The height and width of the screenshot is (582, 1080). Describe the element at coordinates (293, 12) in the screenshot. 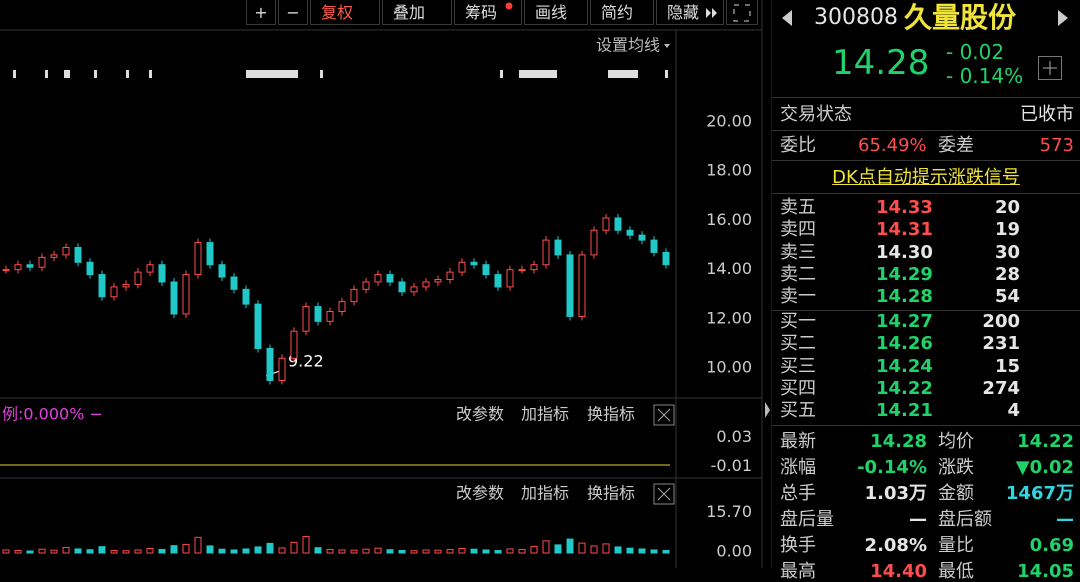

I see `toolbar-button: −` at that location.